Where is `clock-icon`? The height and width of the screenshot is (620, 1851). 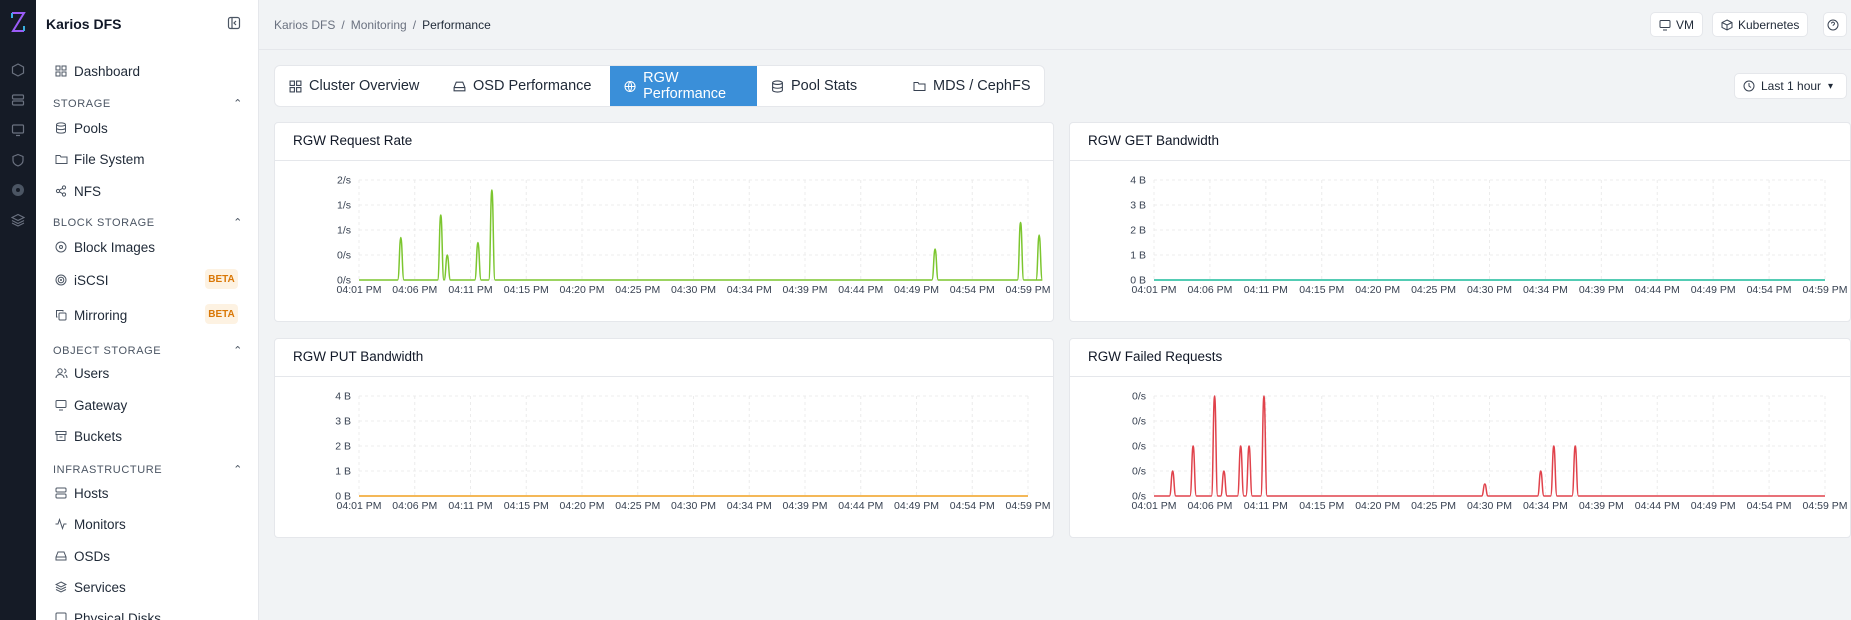
clock-icon is located at coordinates (1749, 86).